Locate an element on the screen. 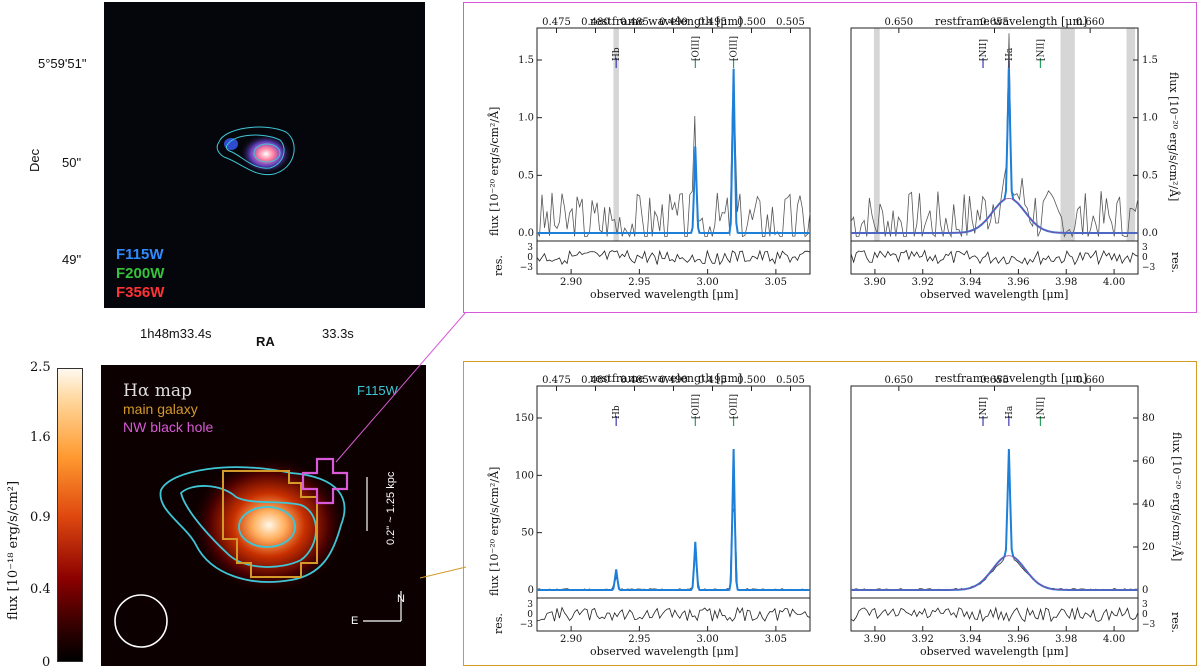  bh-ha-res-tick-label: 0 is located at coordinates (1145, 258).